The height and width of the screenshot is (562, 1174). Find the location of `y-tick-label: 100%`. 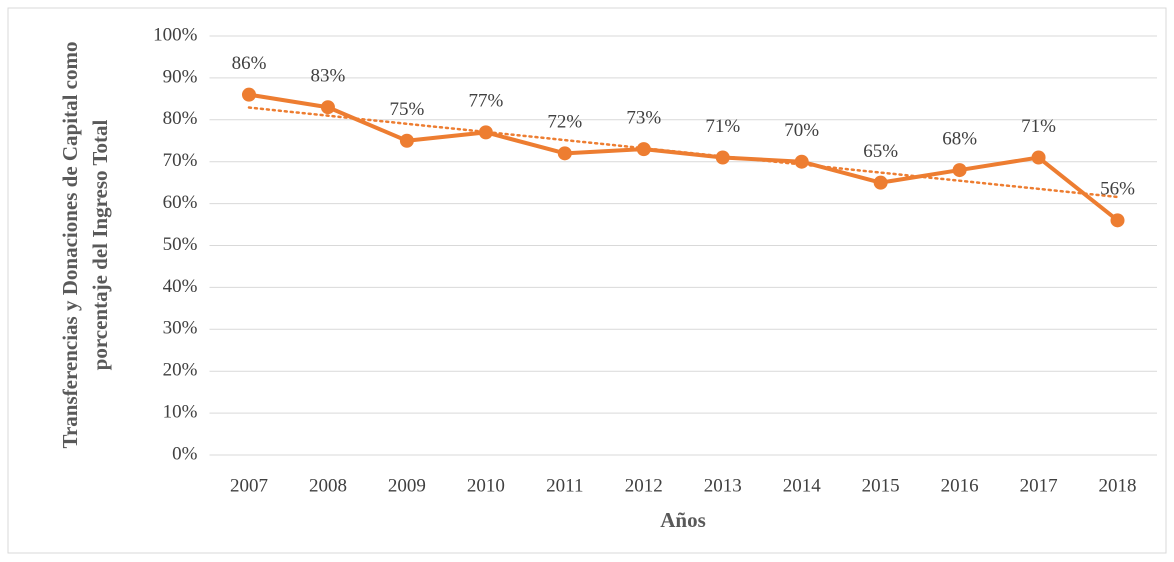

y-tick-label: 100% is located at coordinates (175, 34).